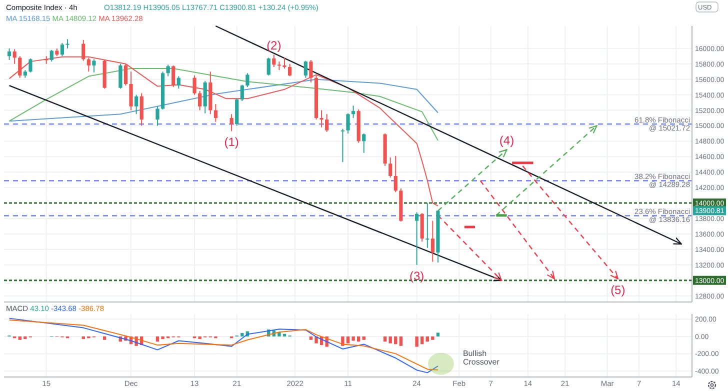  What do you see at coordinates (506, 141) in the screenshot?
I see `annotation: (4)` at bounding box center [506, 141].